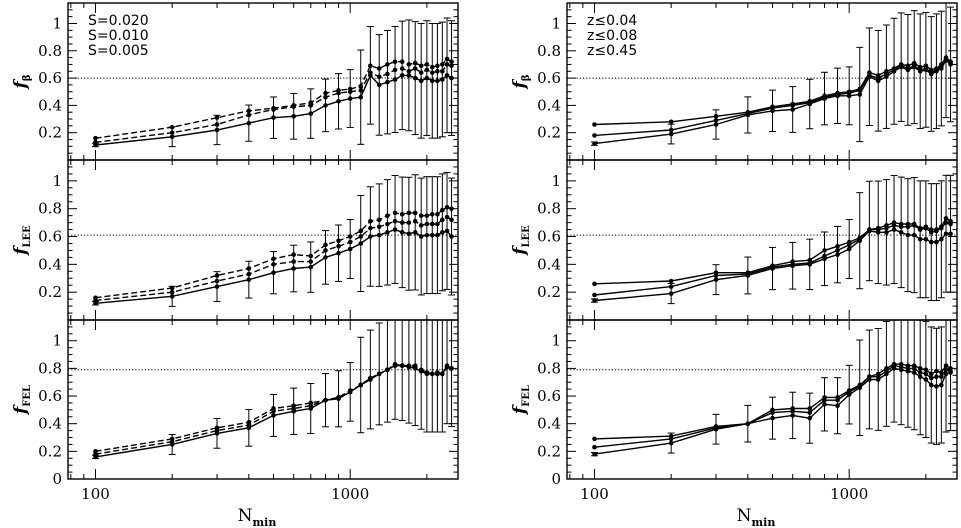 The height and width of the screenshot is (528, 961). What do you see at coordinates (549, 368) in the screenshot?
I see `right-bottom-ytick-label: 0.8` at bounding box center [549, 368].